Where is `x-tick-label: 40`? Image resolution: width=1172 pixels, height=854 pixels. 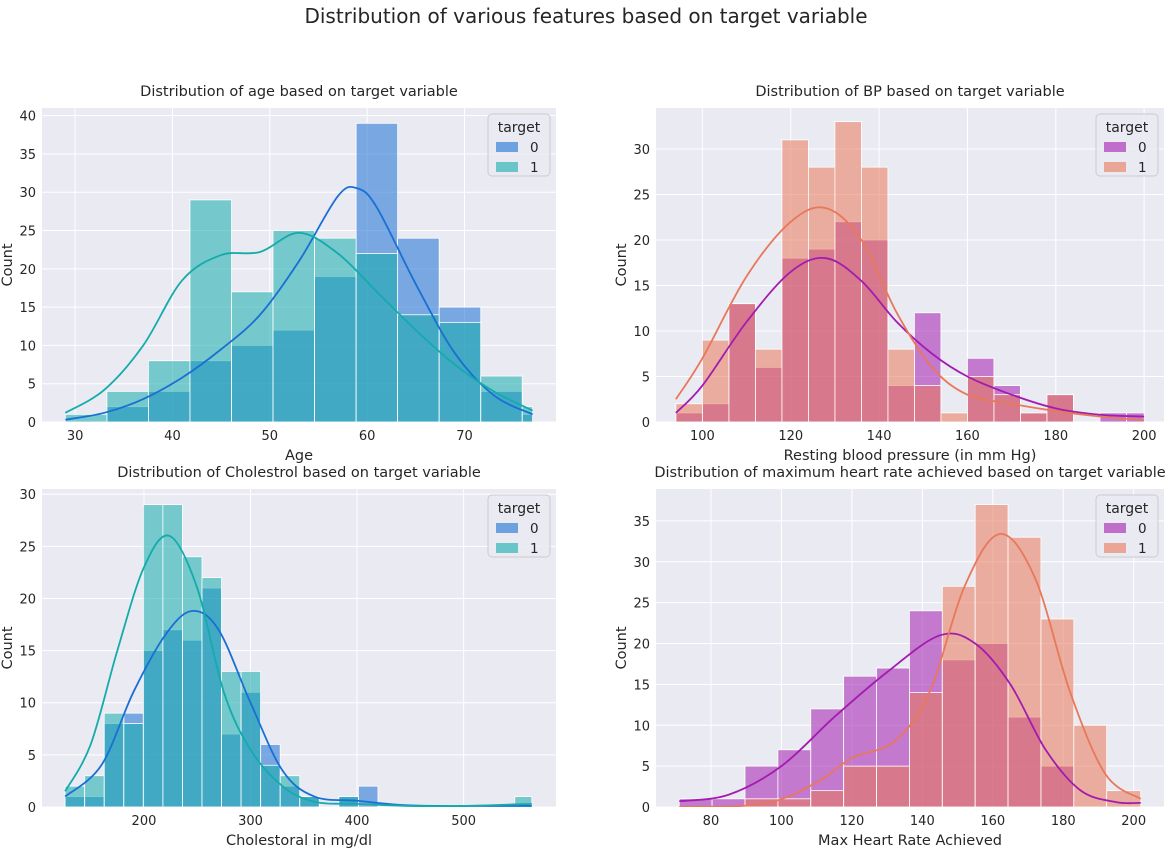
x-tick-label: 40 is located at coordinates (172, 436).